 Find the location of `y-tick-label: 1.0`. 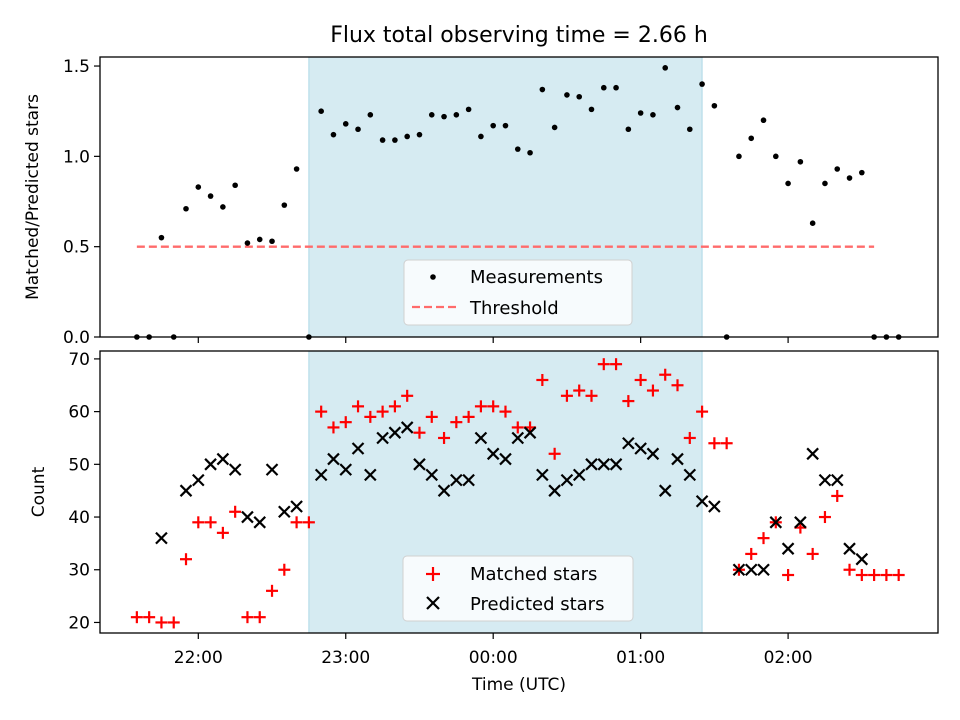

y-tick-label: 1.0 is located at coordinates (76, 157).